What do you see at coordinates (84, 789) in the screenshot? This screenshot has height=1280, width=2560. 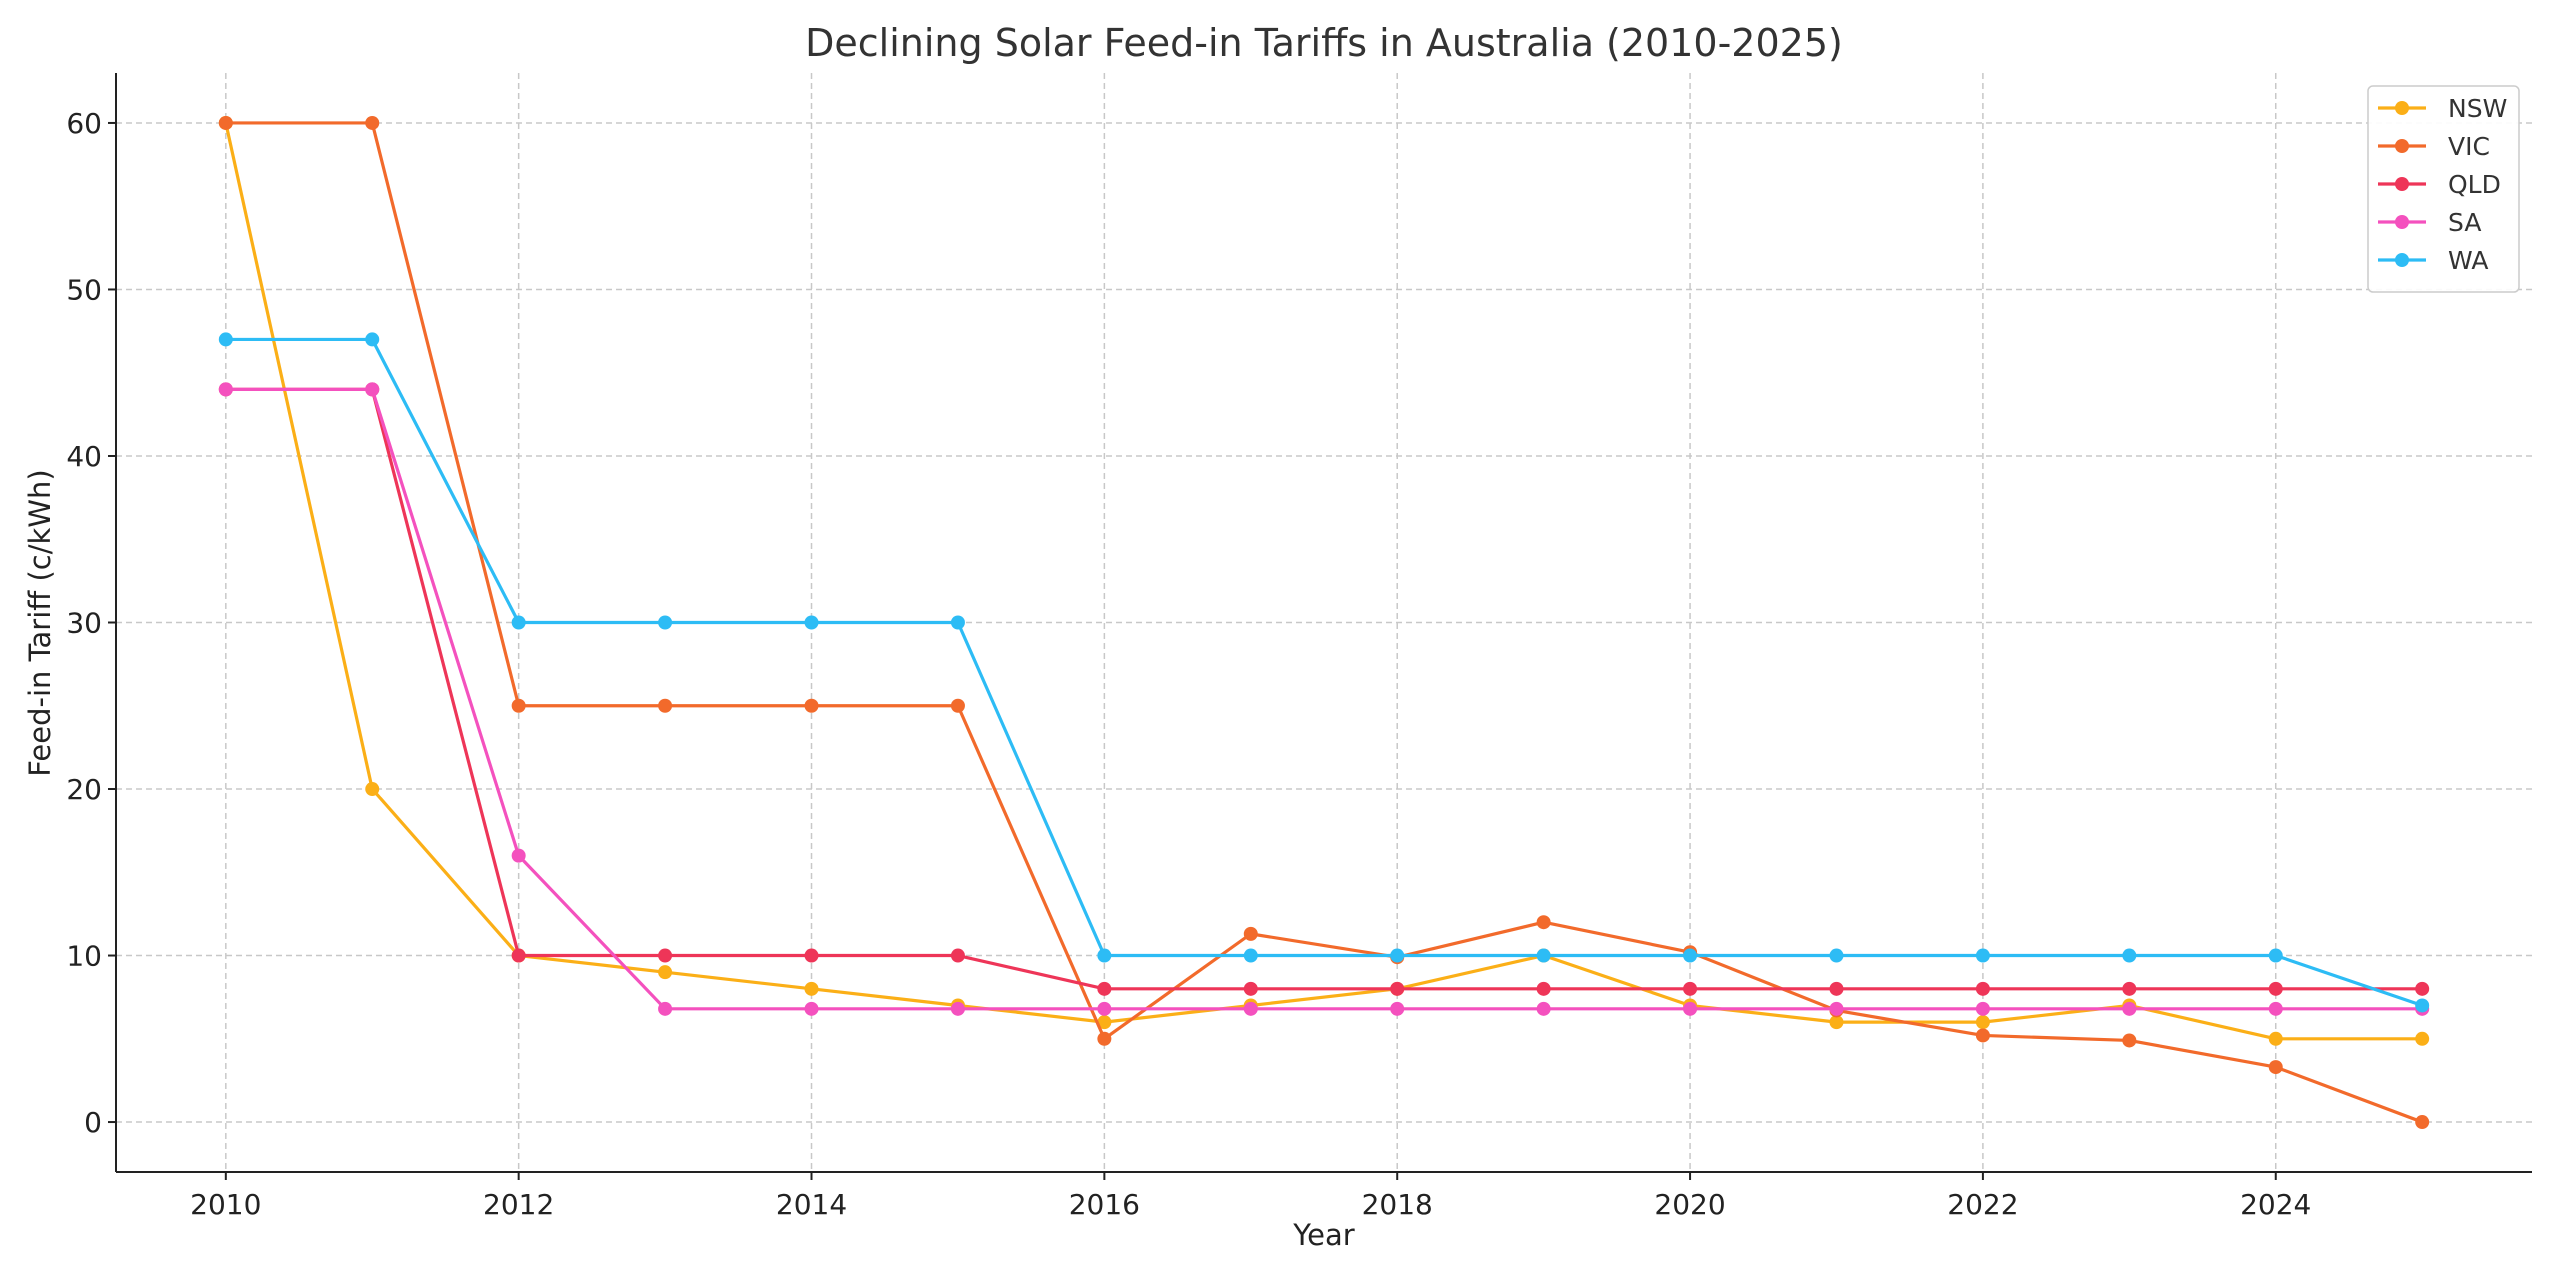 I see `y-tick-label: 20` at bounding box center [84, 789].